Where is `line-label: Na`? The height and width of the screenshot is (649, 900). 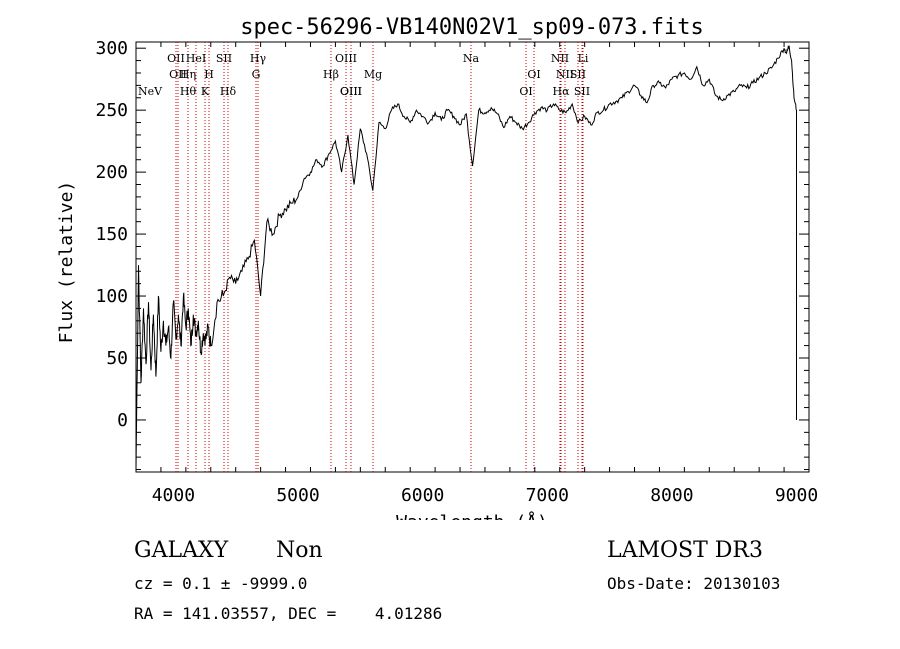
line-label: Na is located at coordinates (471, 58).